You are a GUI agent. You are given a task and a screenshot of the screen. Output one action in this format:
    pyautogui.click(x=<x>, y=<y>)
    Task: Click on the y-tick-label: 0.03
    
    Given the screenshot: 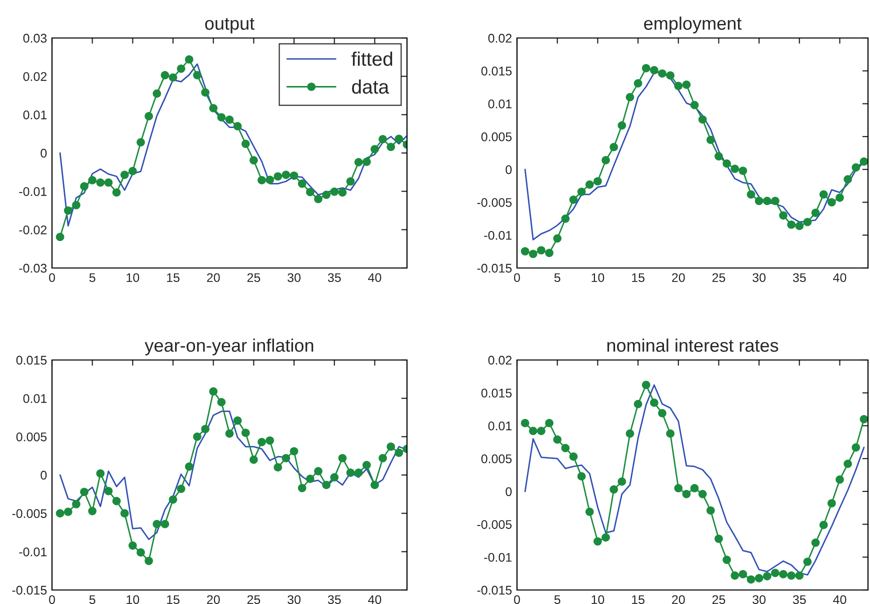 What is the action you would take?
    pyautogui.click(x=35, y=38)
    